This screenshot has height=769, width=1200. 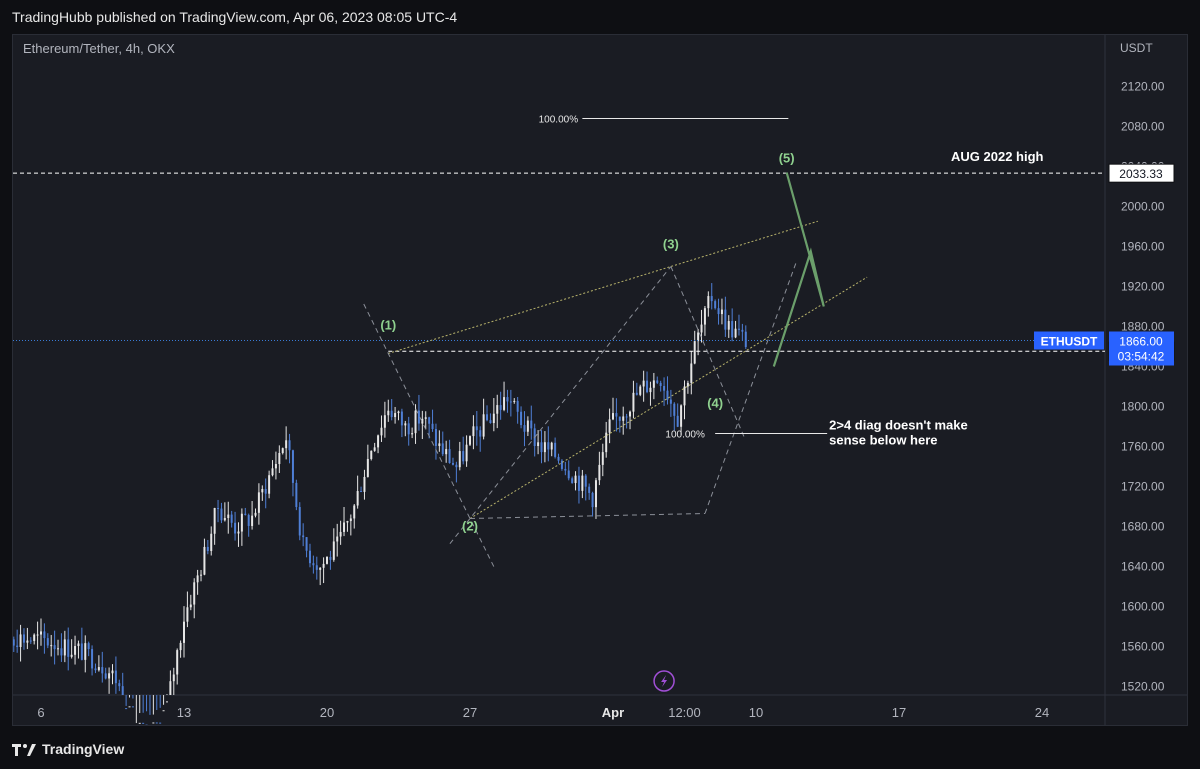 I want to click on chart-title: Ethereum/Tether, 4h, OKX, so click(x=99, y=48).